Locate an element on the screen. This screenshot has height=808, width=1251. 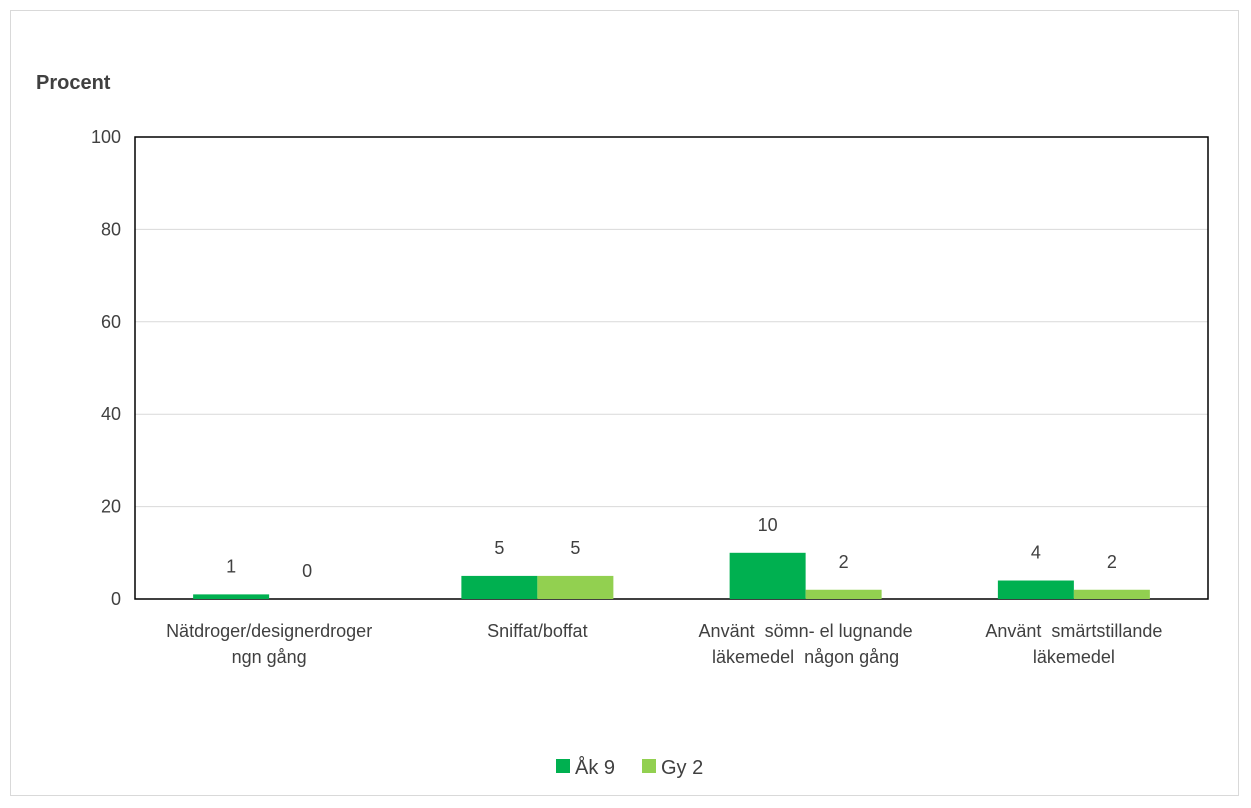
category-label: läkemedel någon gång is located at coordinates (805, 657).